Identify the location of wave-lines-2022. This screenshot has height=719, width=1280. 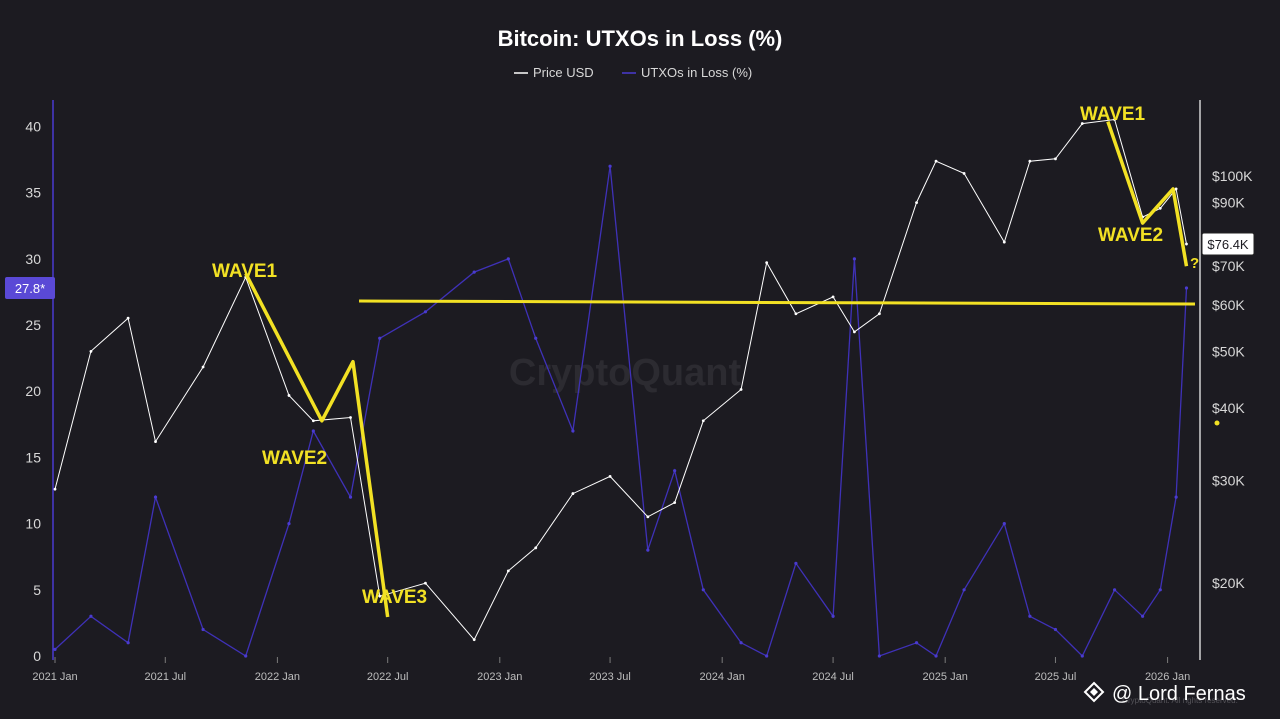
(317, 445).